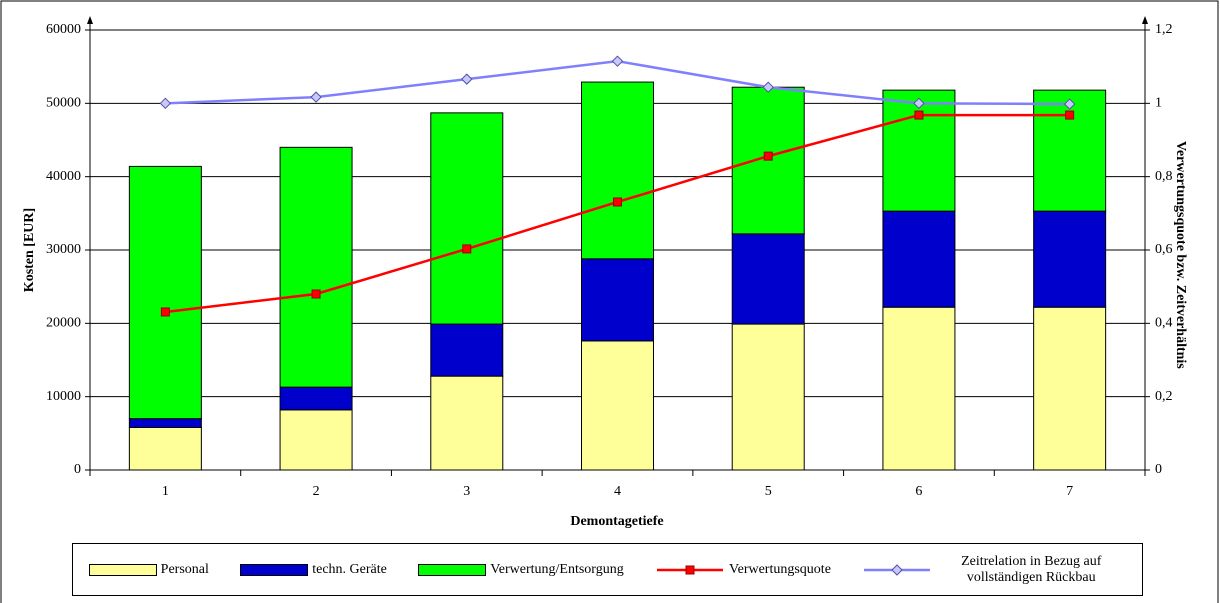 Image resolution: width=1220 pixels, height=603 pixels. Describe the element at coordinates (63, 29) in the screenshot. I see `y-tick-label: 60000` at that location.